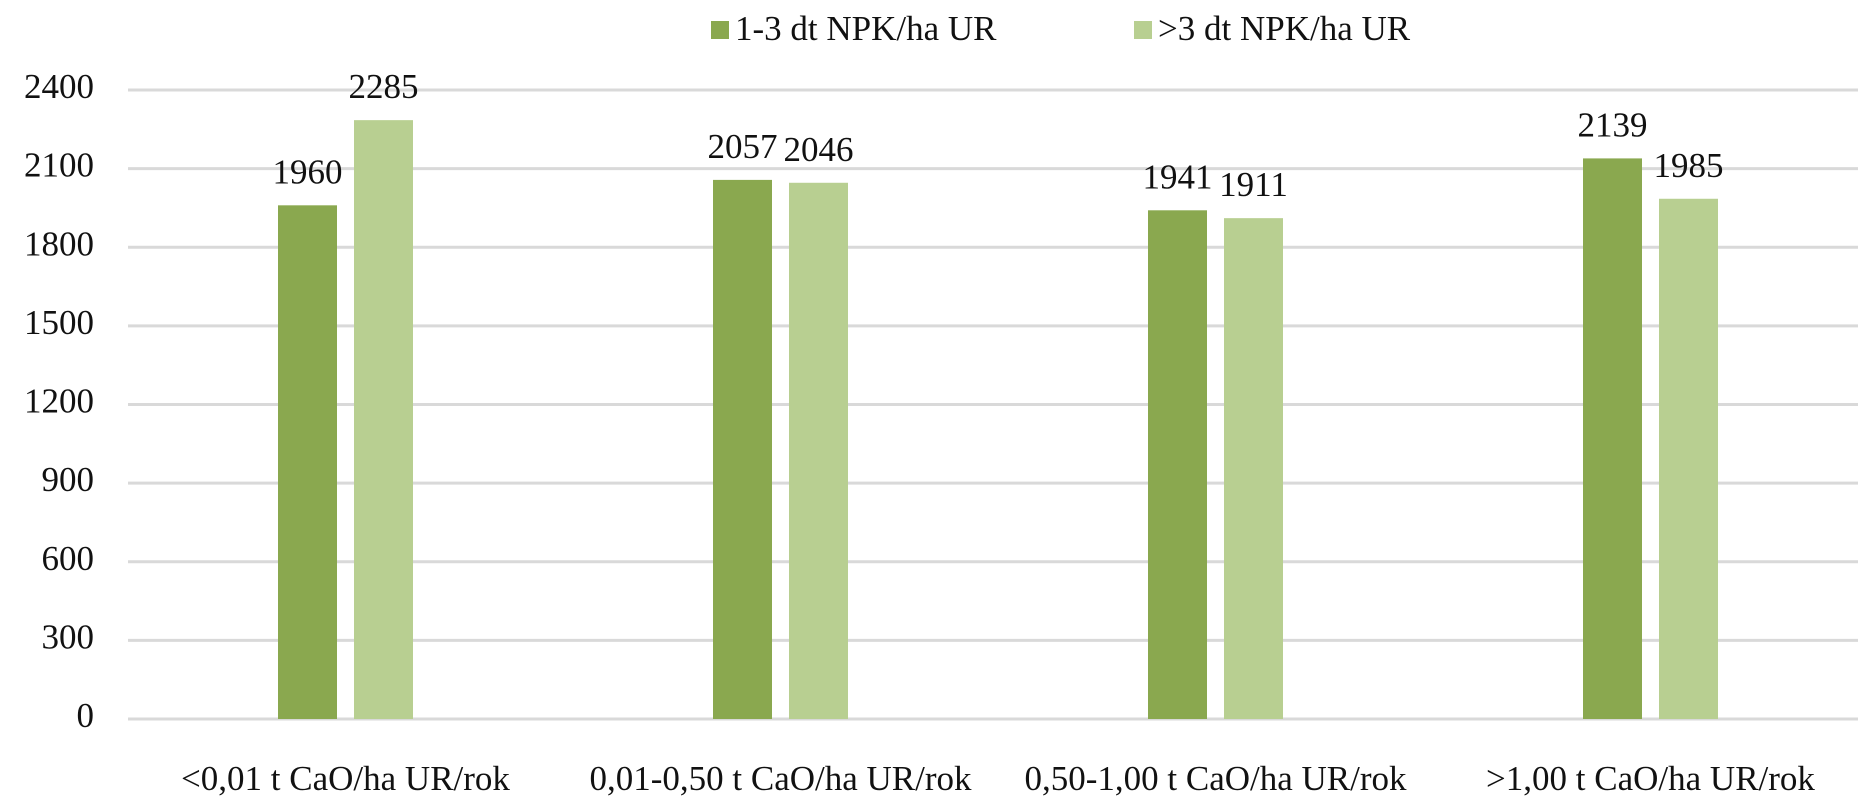 Image resolution: width=1858 pixels, height=806 pixels. I want to click on y-tick-label: 1800, so click(59, 243).